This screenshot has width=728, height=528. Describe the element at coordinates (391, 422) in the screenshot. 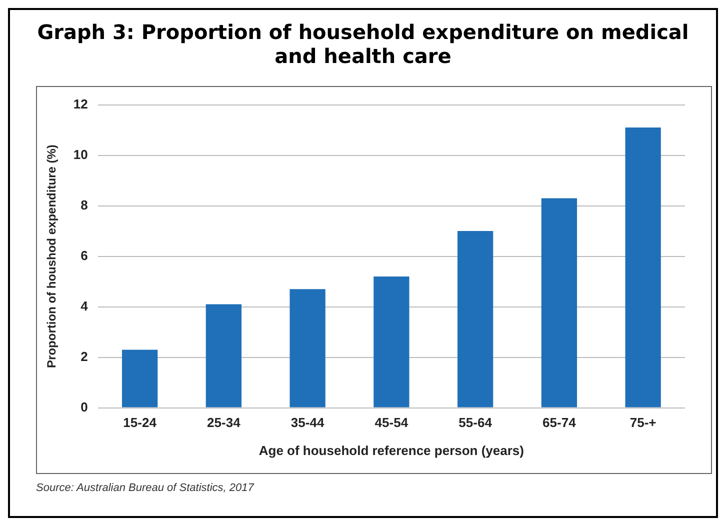

I see `x-tick-label: 45-54` at that location.